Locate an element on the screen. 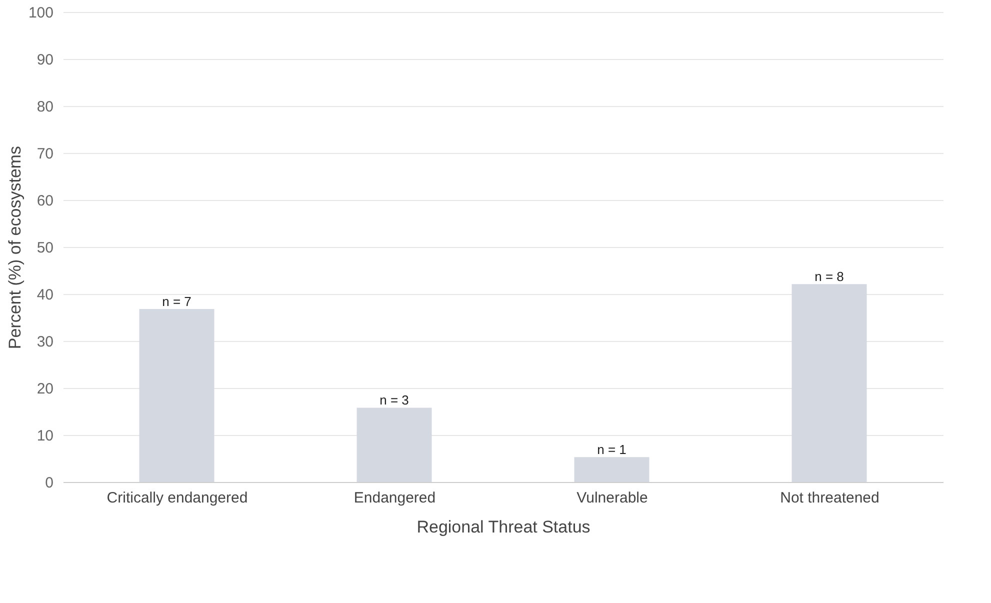 The image size is (991, 603). x-tick-label: Endangered is located at coordinates (395, 498).